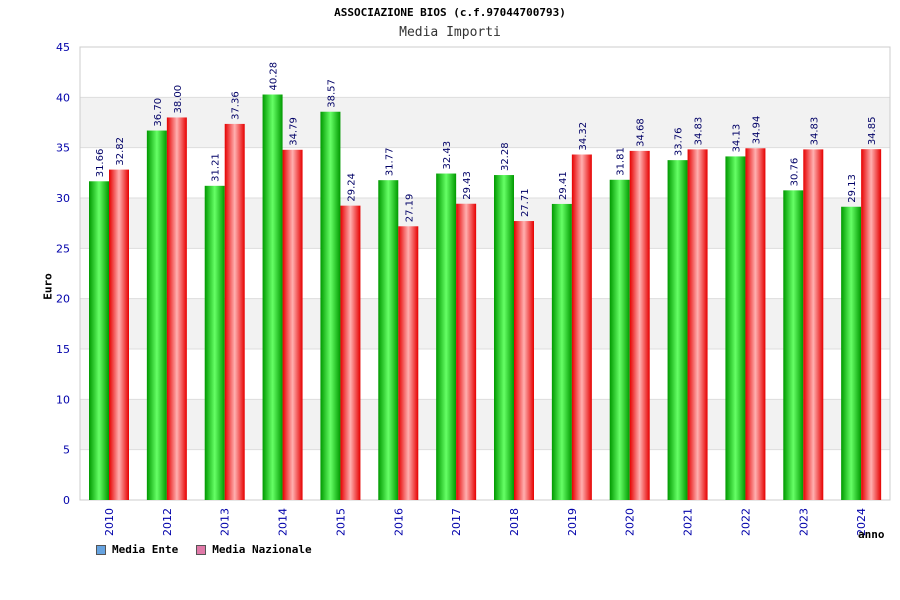 This screenshot has width=900, height=600. I want to click on y-axis-label: Euro, so click(48, 286).